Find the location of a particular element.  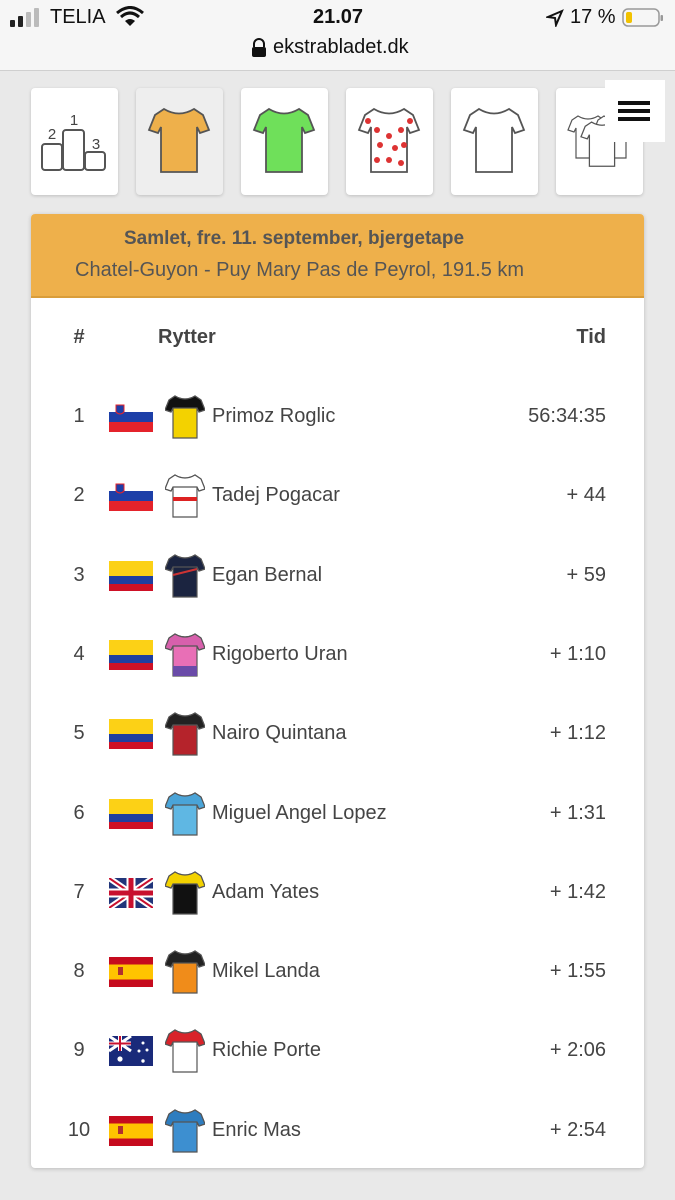

rank: 8 is located at coordinates (79, 971).